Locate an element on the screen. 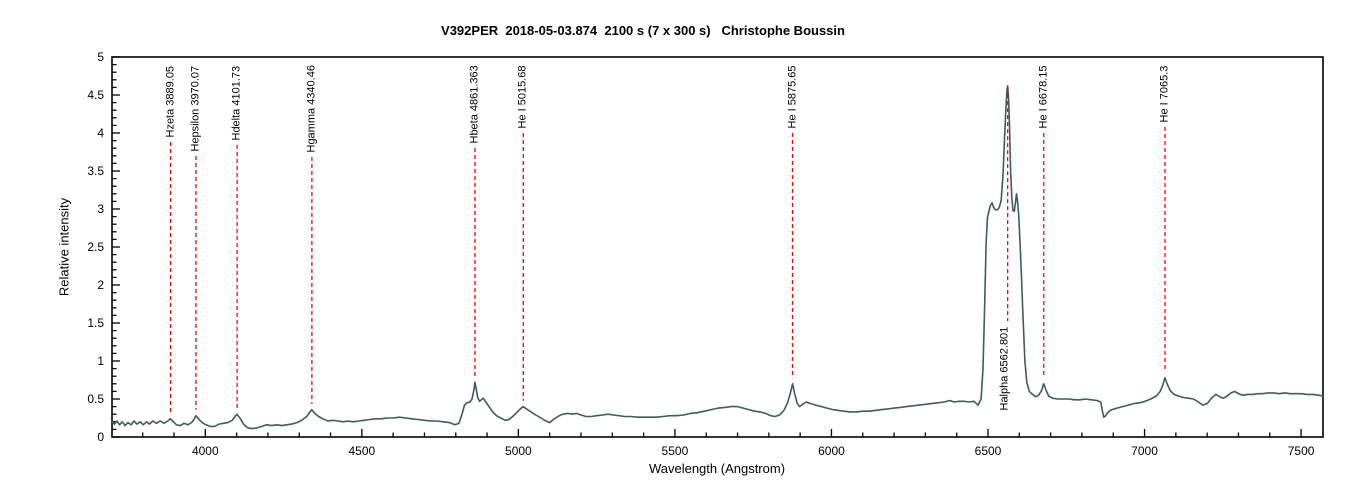  spectral-line-label: Hzeta 3889.05 is located at coordinates (170, 101).